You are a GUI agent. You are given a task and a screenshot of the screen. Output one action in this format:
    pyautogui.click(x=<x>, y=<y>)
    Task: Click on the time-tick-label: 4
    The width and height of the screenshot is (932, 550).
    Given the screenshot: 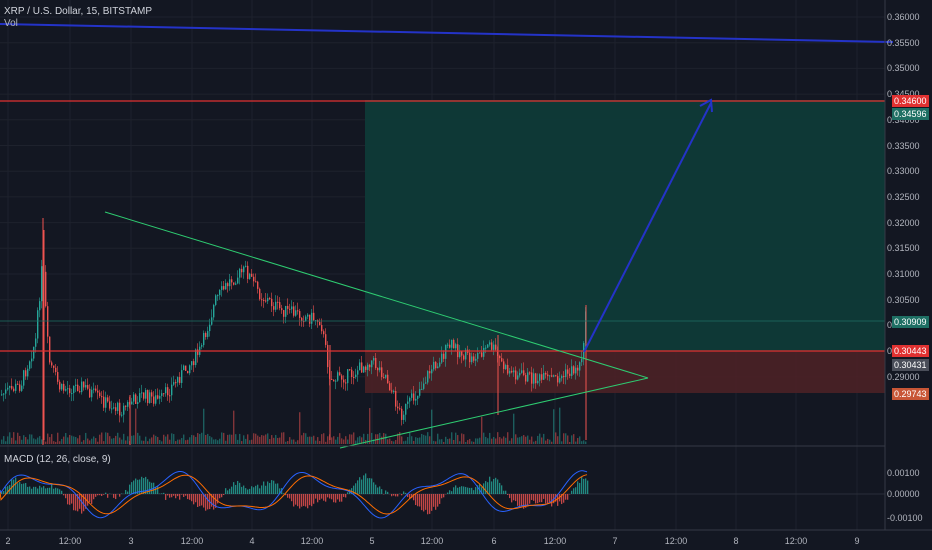 What is the action you would take?
    pyautogui.click(x=252, y=541)
    